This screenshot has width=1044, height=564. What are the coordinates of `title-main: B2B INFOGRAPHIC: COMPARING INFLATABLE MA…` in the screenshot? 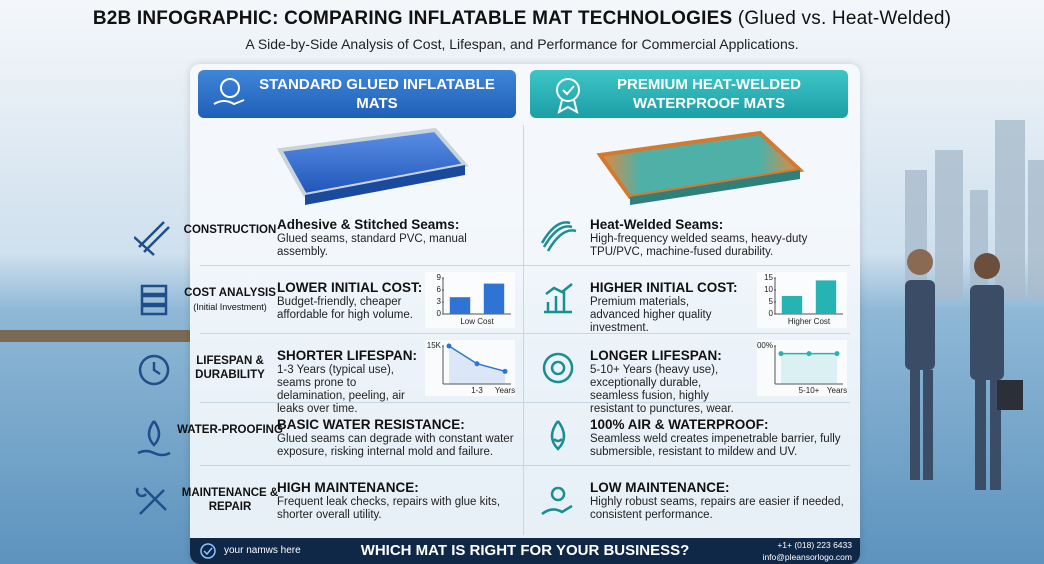 It's located at (412, 18).